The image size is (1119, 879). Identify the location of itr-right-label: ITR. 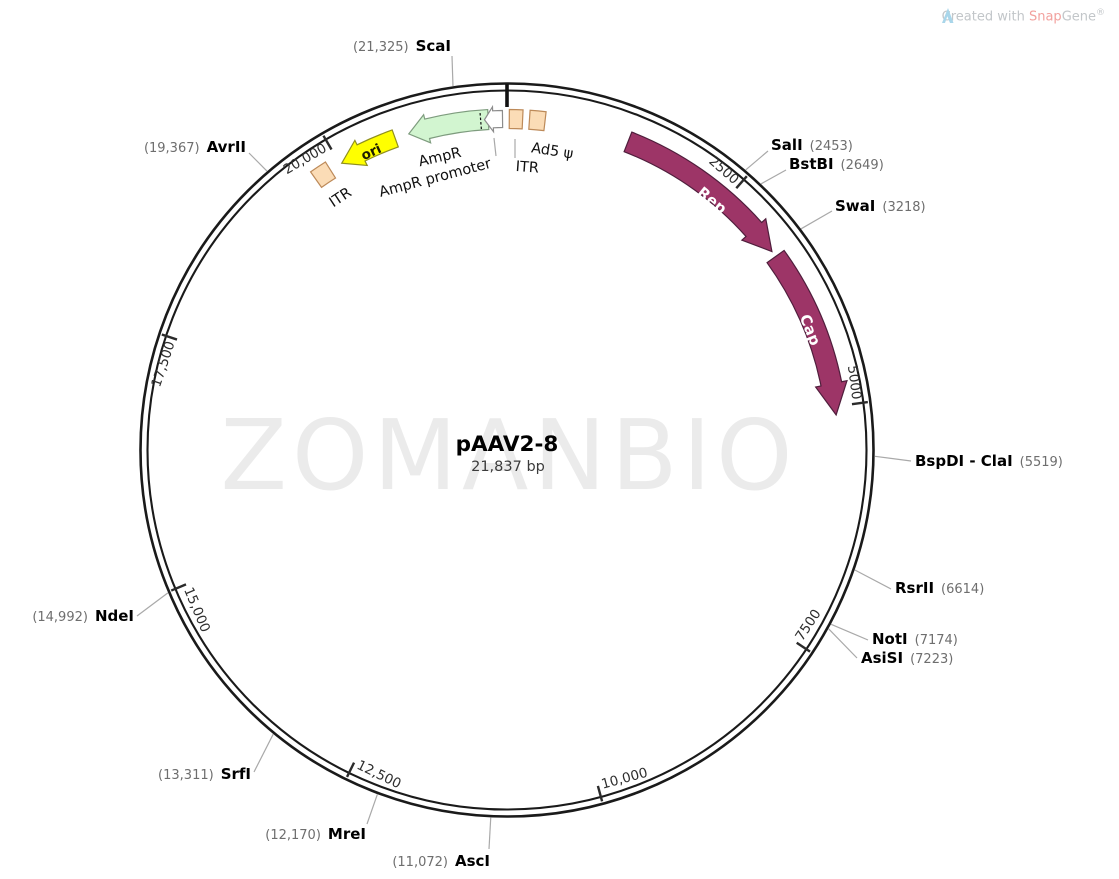
(527, 168).